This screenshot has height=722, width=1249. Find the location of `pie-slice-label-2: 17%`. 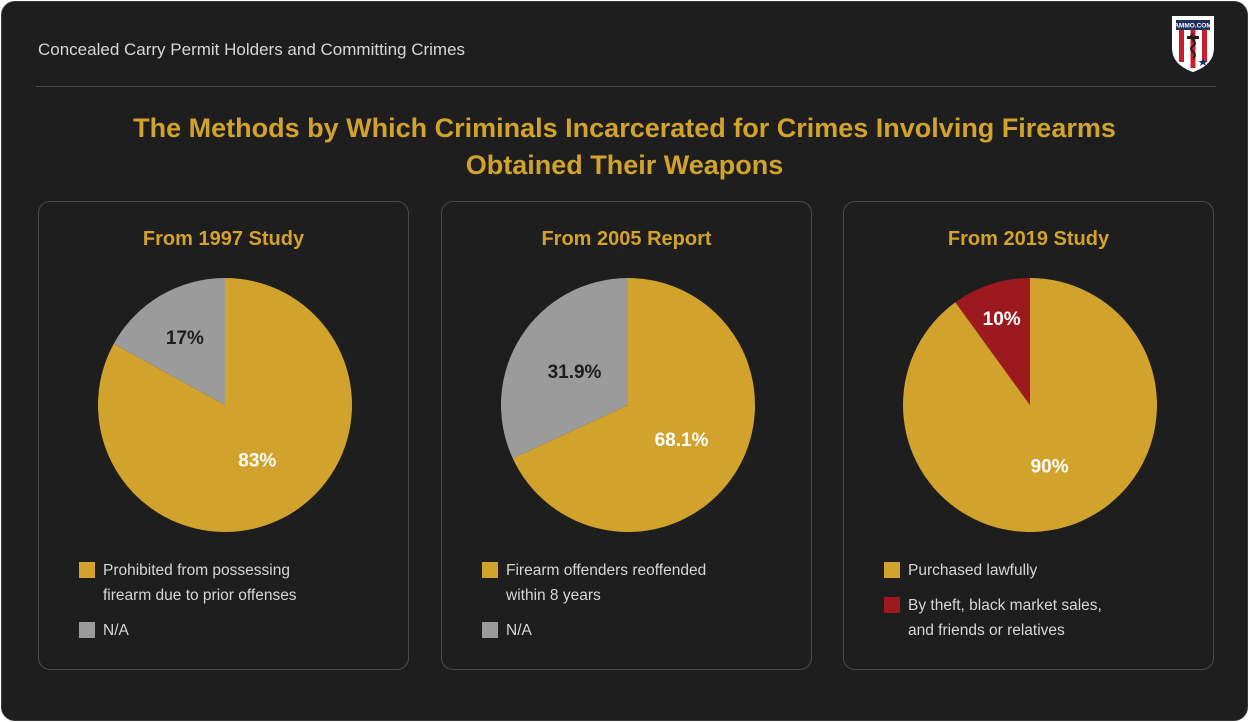

pie-slice-label-2: 17% is located at coordinates (185, 338).